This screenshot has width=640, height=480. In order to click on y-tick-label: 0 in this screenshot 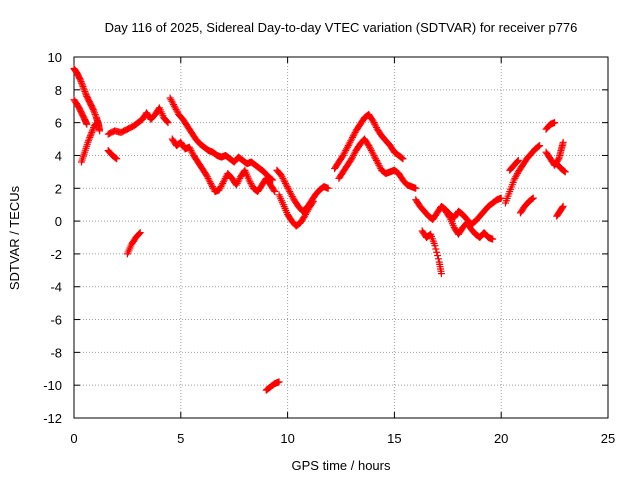, I will do `click(58, 221)`.